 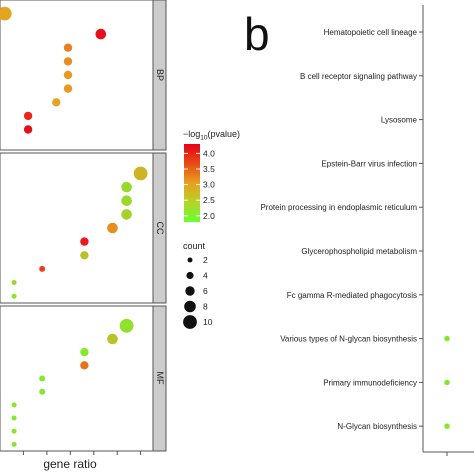 What do you see at coordinates (205, 276) in the screenshot?
I see `size-legend-label-1: 4` at bounding box center [205, 276].